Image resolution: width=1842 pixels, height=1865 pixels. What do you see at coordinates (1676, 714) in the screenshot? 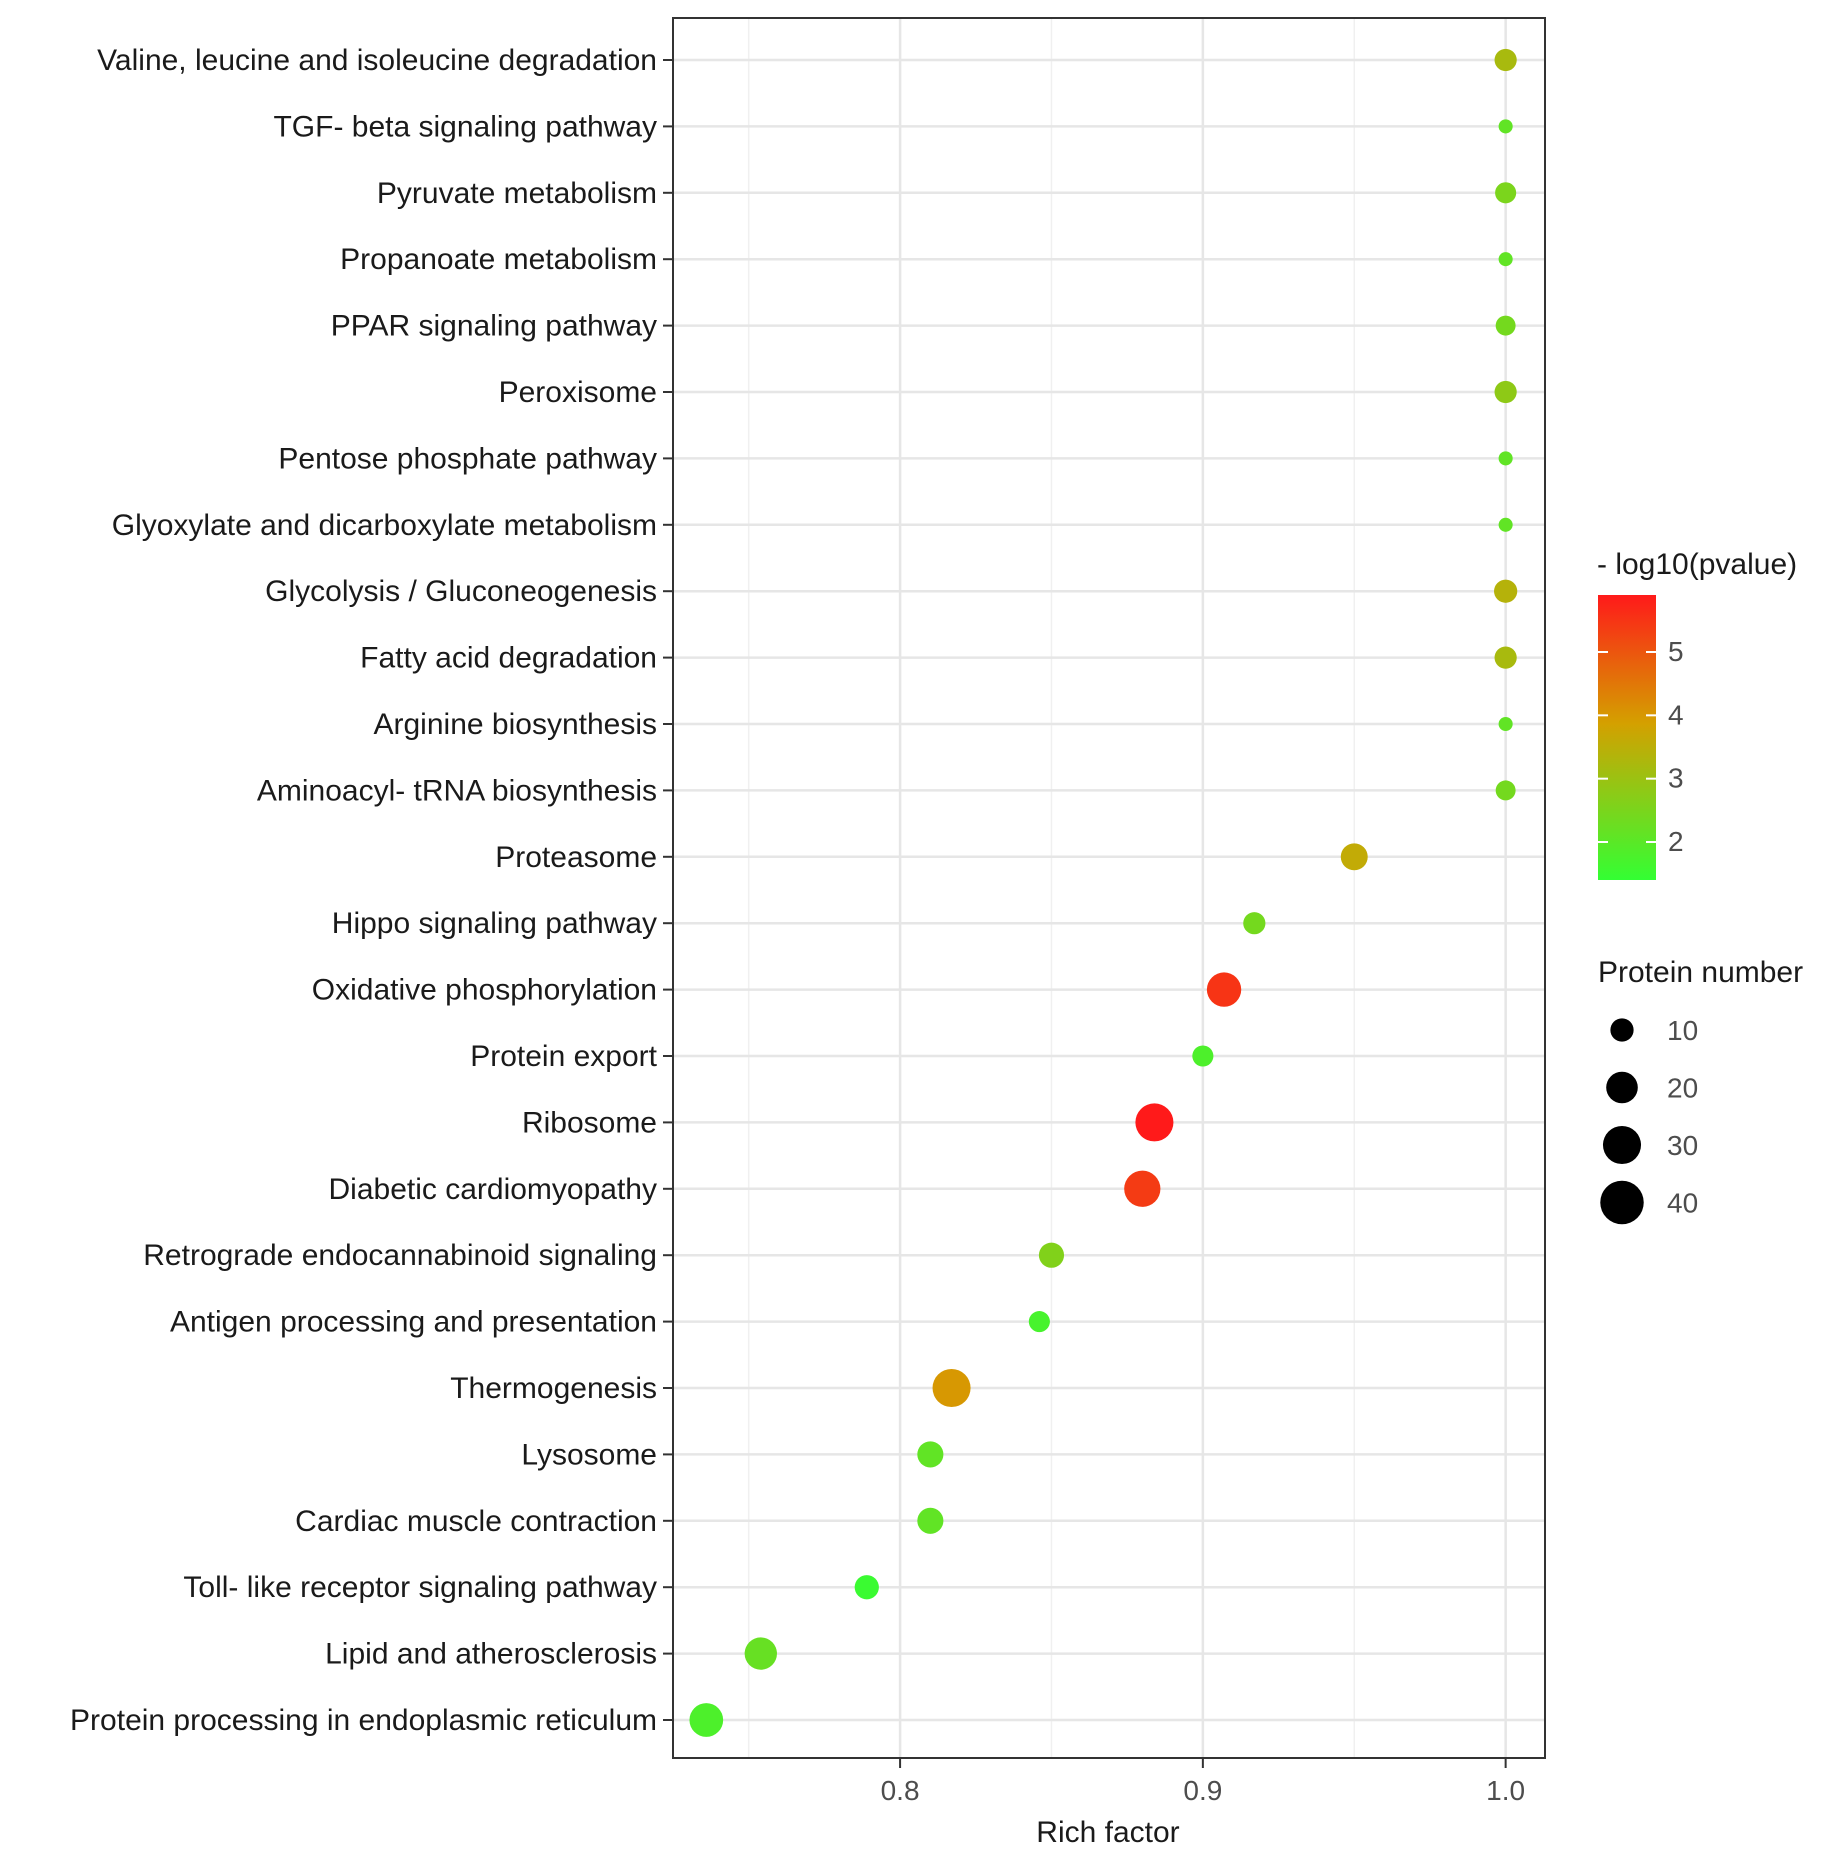
I see `colorbar-tick-label: 4` at bounding box center [1676, 714].